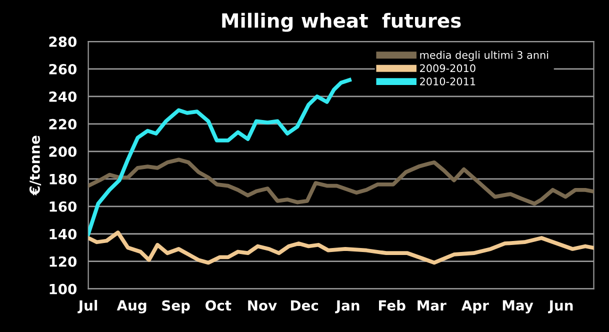  What do you see at coordinates (262, 305) in the screenshot?
I see `x-tick-label: Nov` at bounding box center [262, 305].